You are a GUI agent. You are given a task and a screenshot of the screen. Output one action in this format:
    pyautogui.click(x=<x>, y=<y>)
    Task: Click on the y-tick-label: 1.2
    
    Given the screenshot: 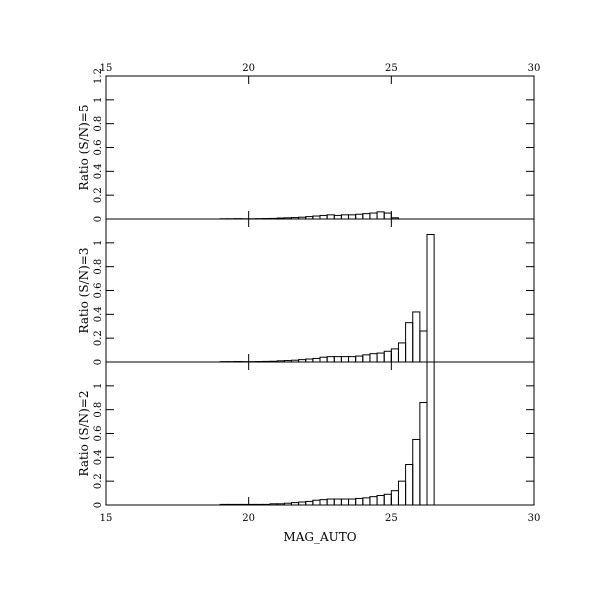 What is the action you would take?
    pyautogui.click(x=98, y=76)
    